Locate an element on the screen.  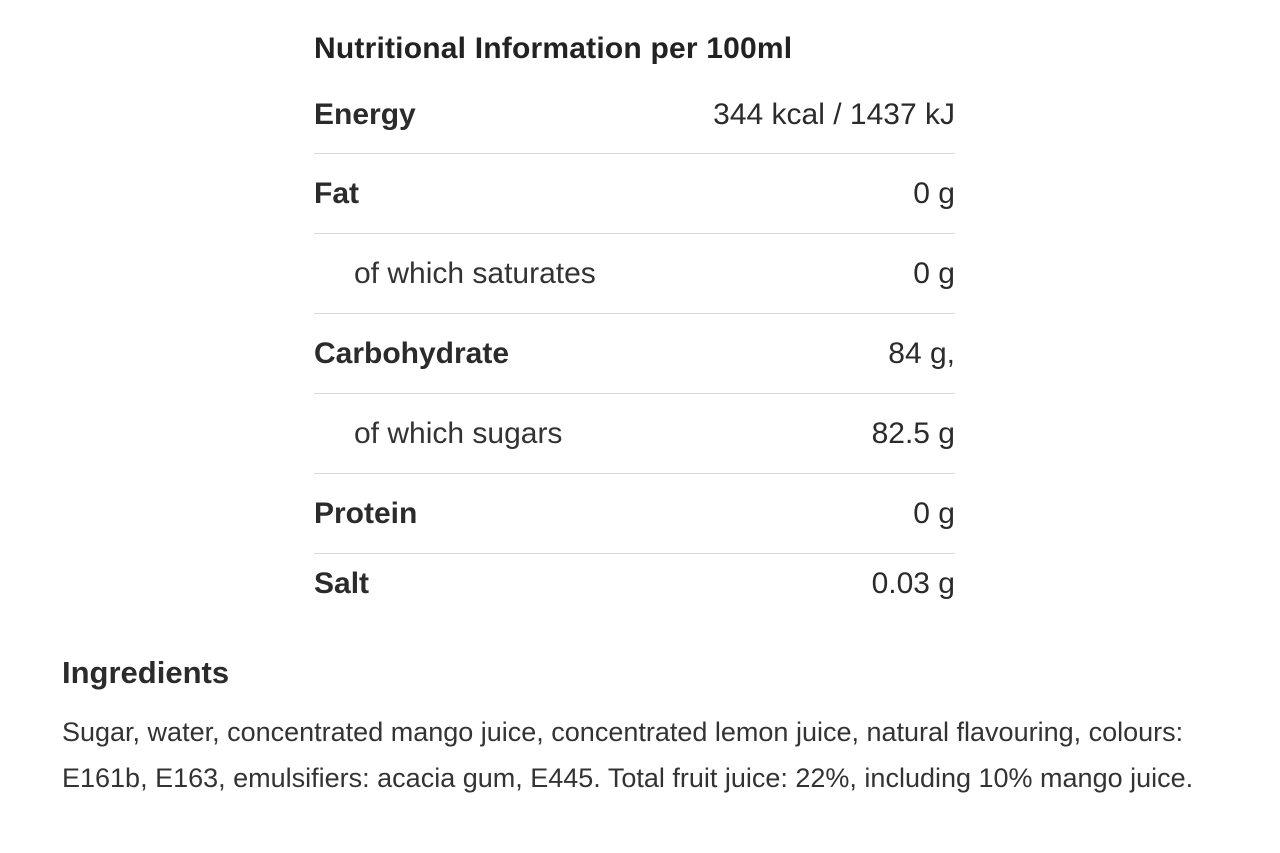
nutrient-label: of which saturates is located at coordinates (475, 273).